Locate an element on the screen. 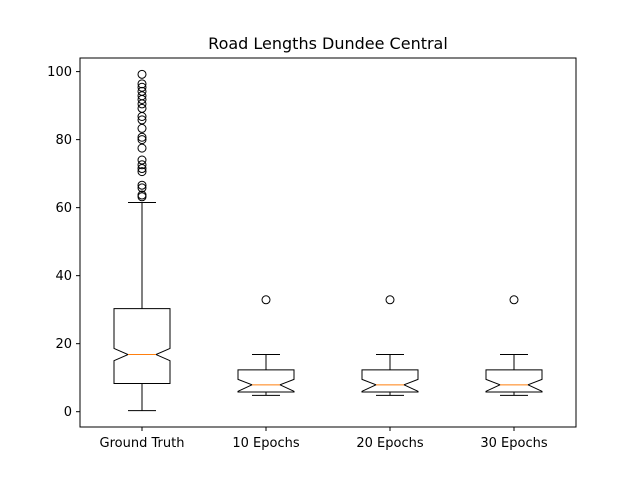 This screenshot has height=480, width=640. chart-title: Road Lengths Dundee Central is located at coordinates (328, 43).